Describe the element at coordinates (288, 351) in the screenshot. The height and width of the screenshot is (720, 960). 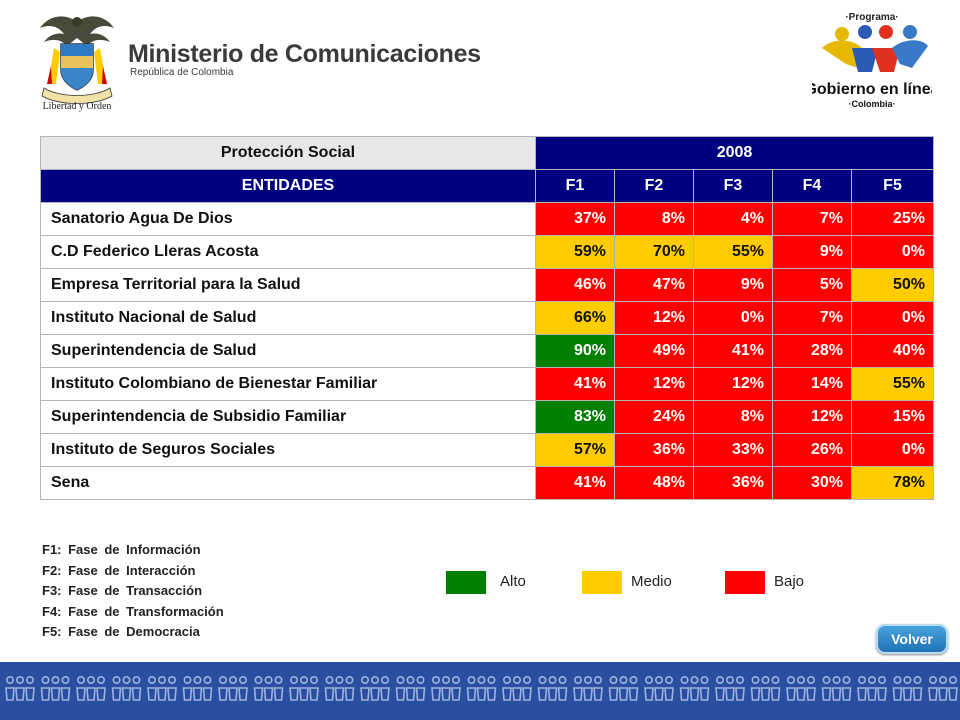
I see `entity-name-cell: Superintendencia de Salud` at that location.